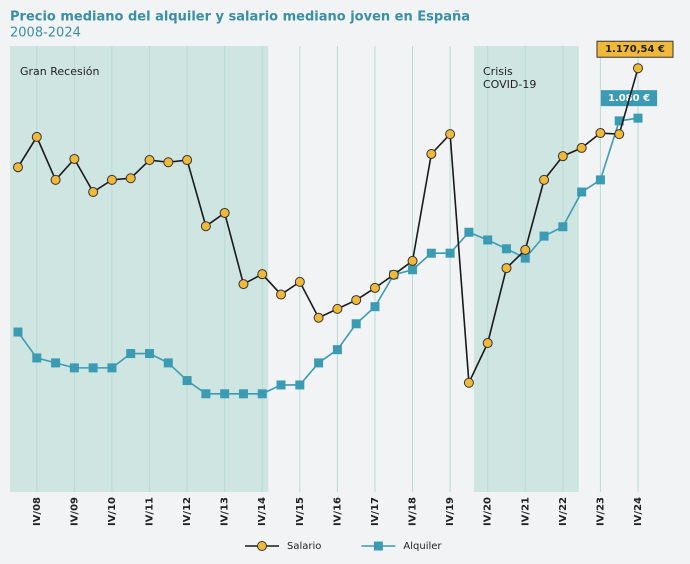 This screenshot has height=564, width=690. I want to click on x-tick-label: IV/13, so click(225, 511).